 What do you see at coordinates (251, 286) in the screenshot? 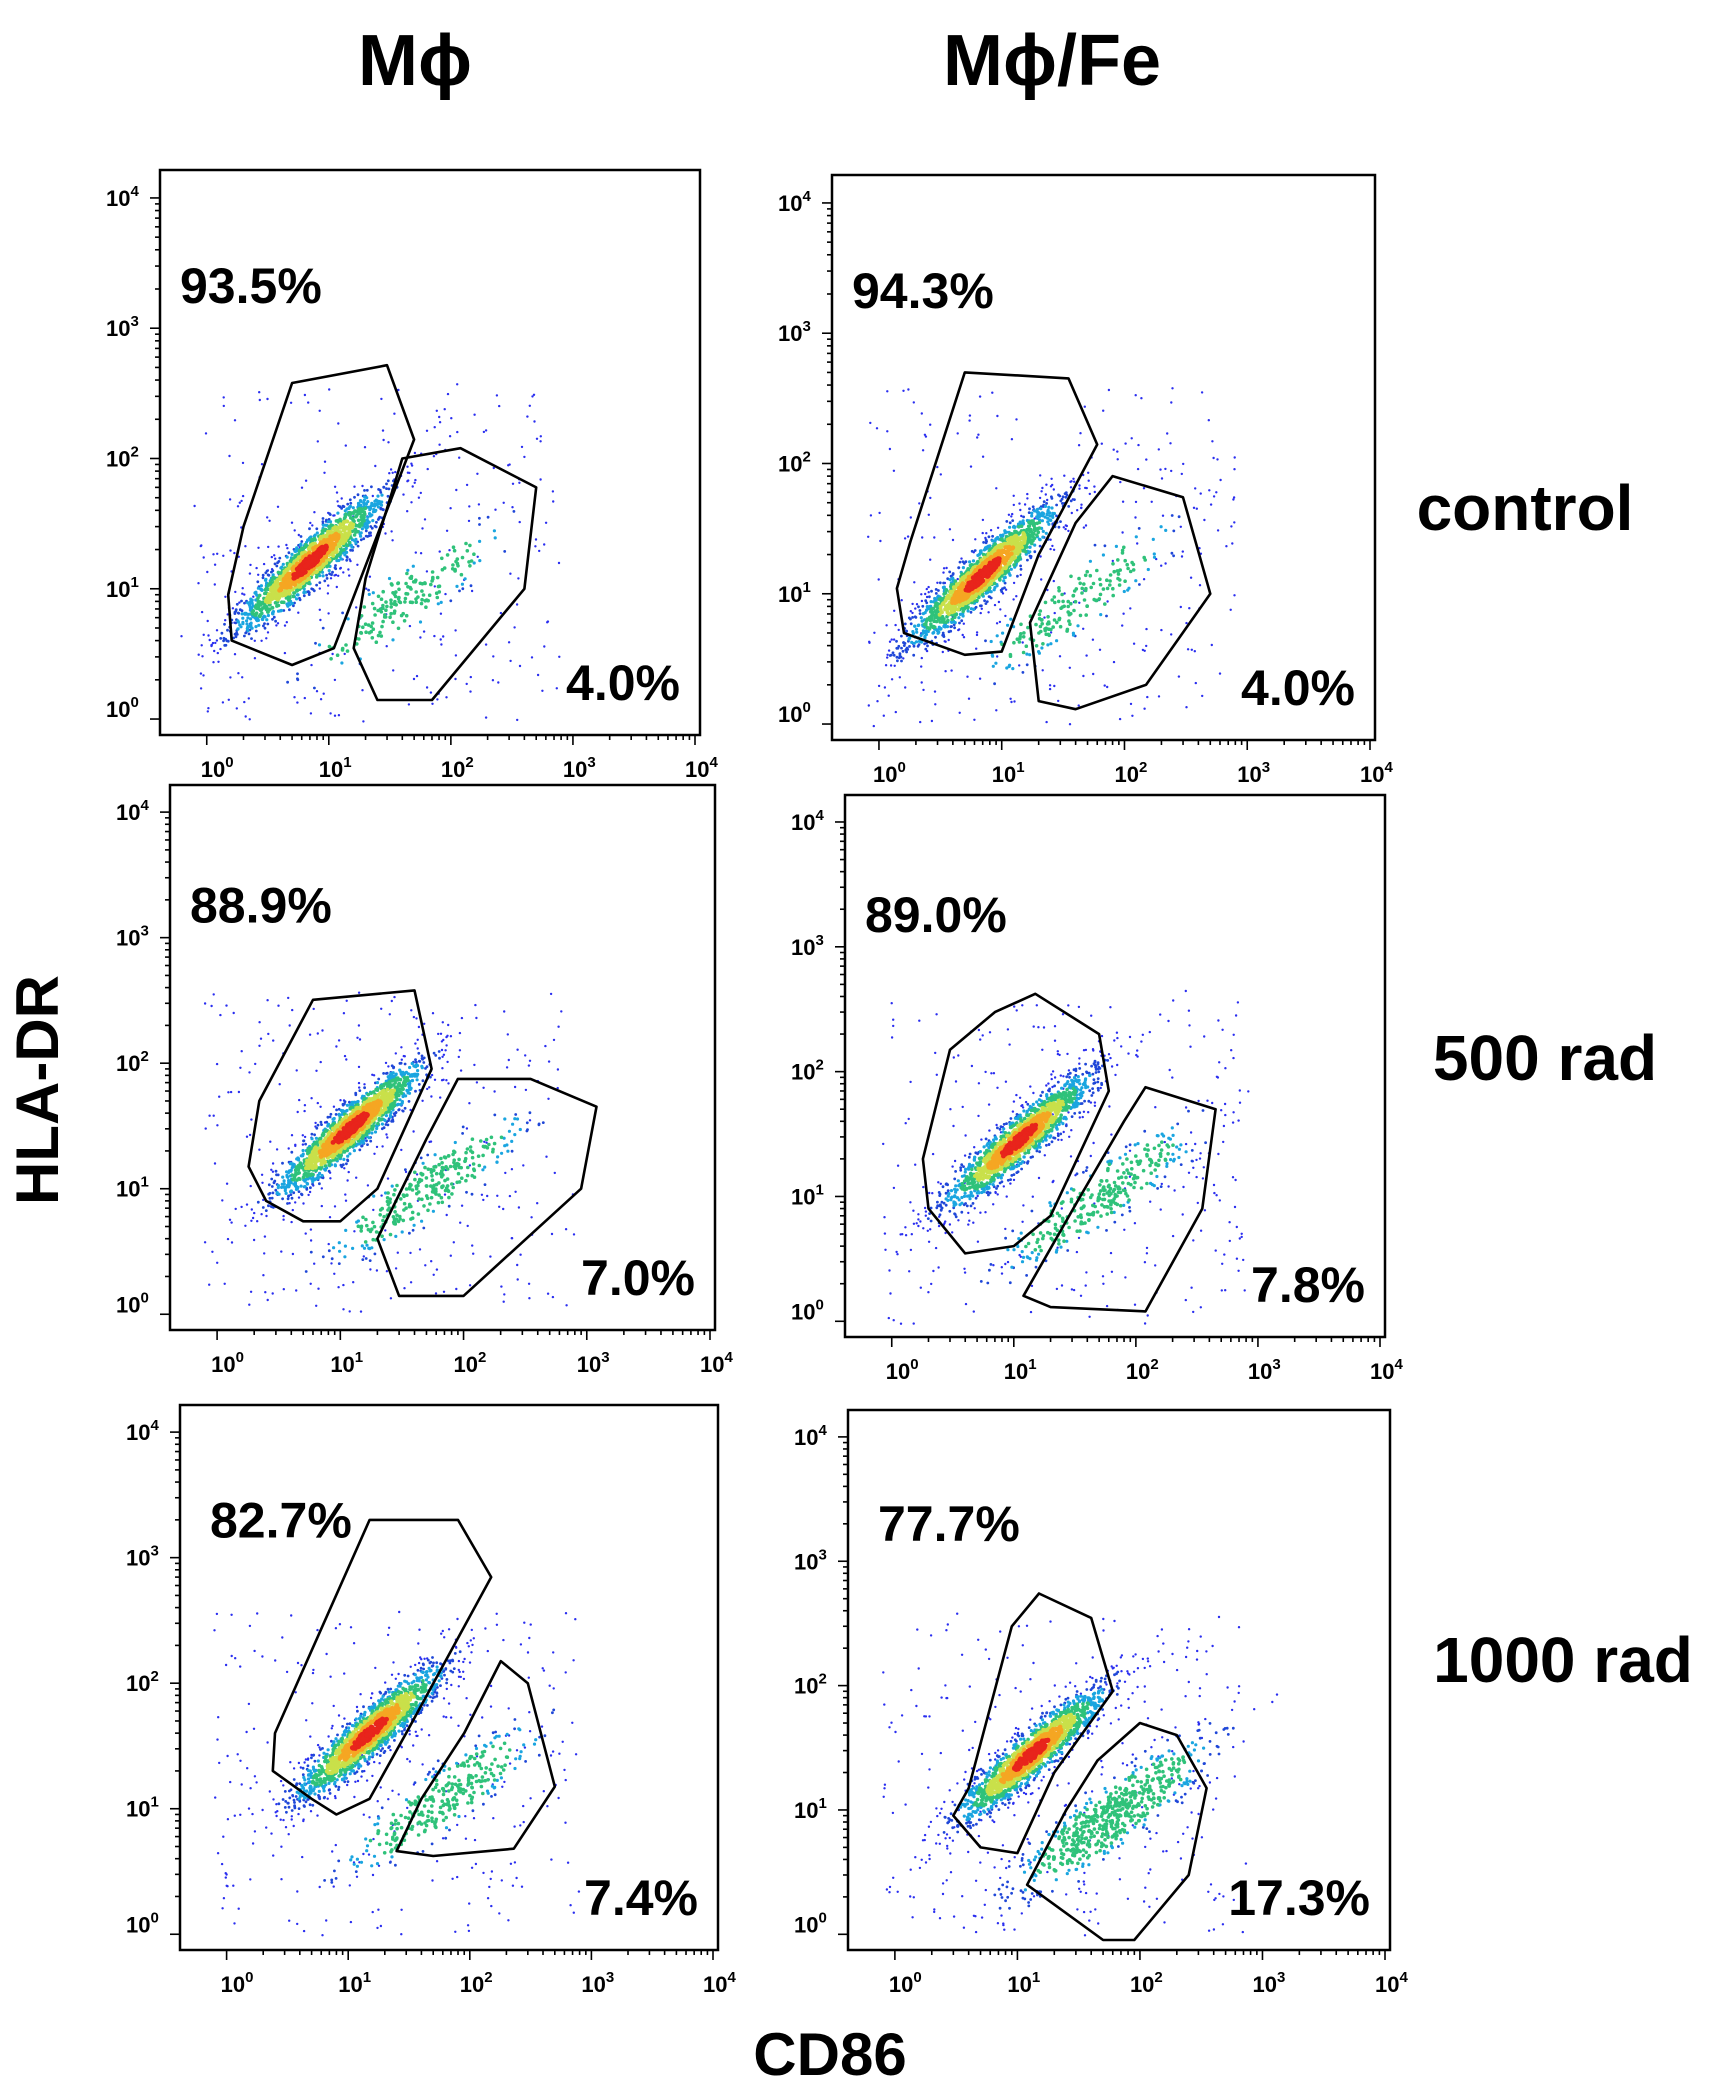
I see `gate-upper-percent: 93.5%` at bounding box center [251, 286].